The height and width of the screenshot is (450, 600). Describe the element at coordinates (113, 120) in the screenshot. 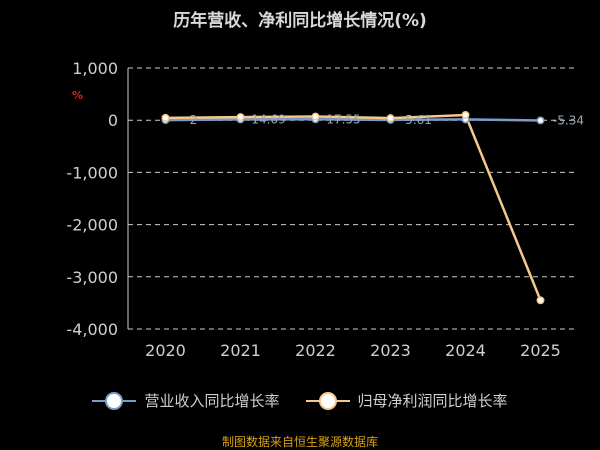

I see `y-tick-label: 0` at that location.